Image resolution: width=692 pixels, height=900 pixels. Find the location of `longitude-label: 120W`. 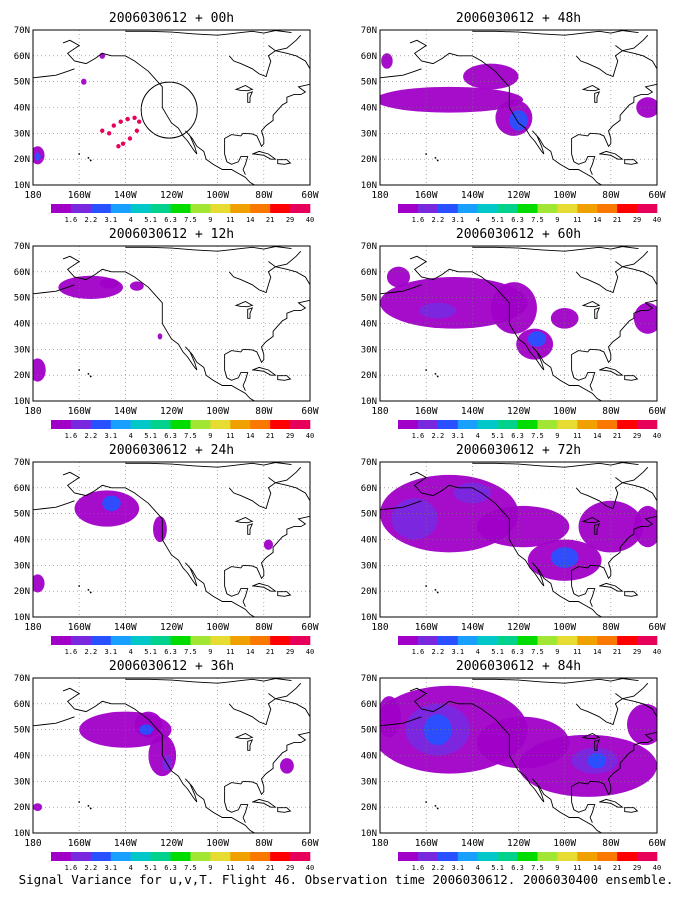

longitude-label: 120W is located at coordinates (171, 843).